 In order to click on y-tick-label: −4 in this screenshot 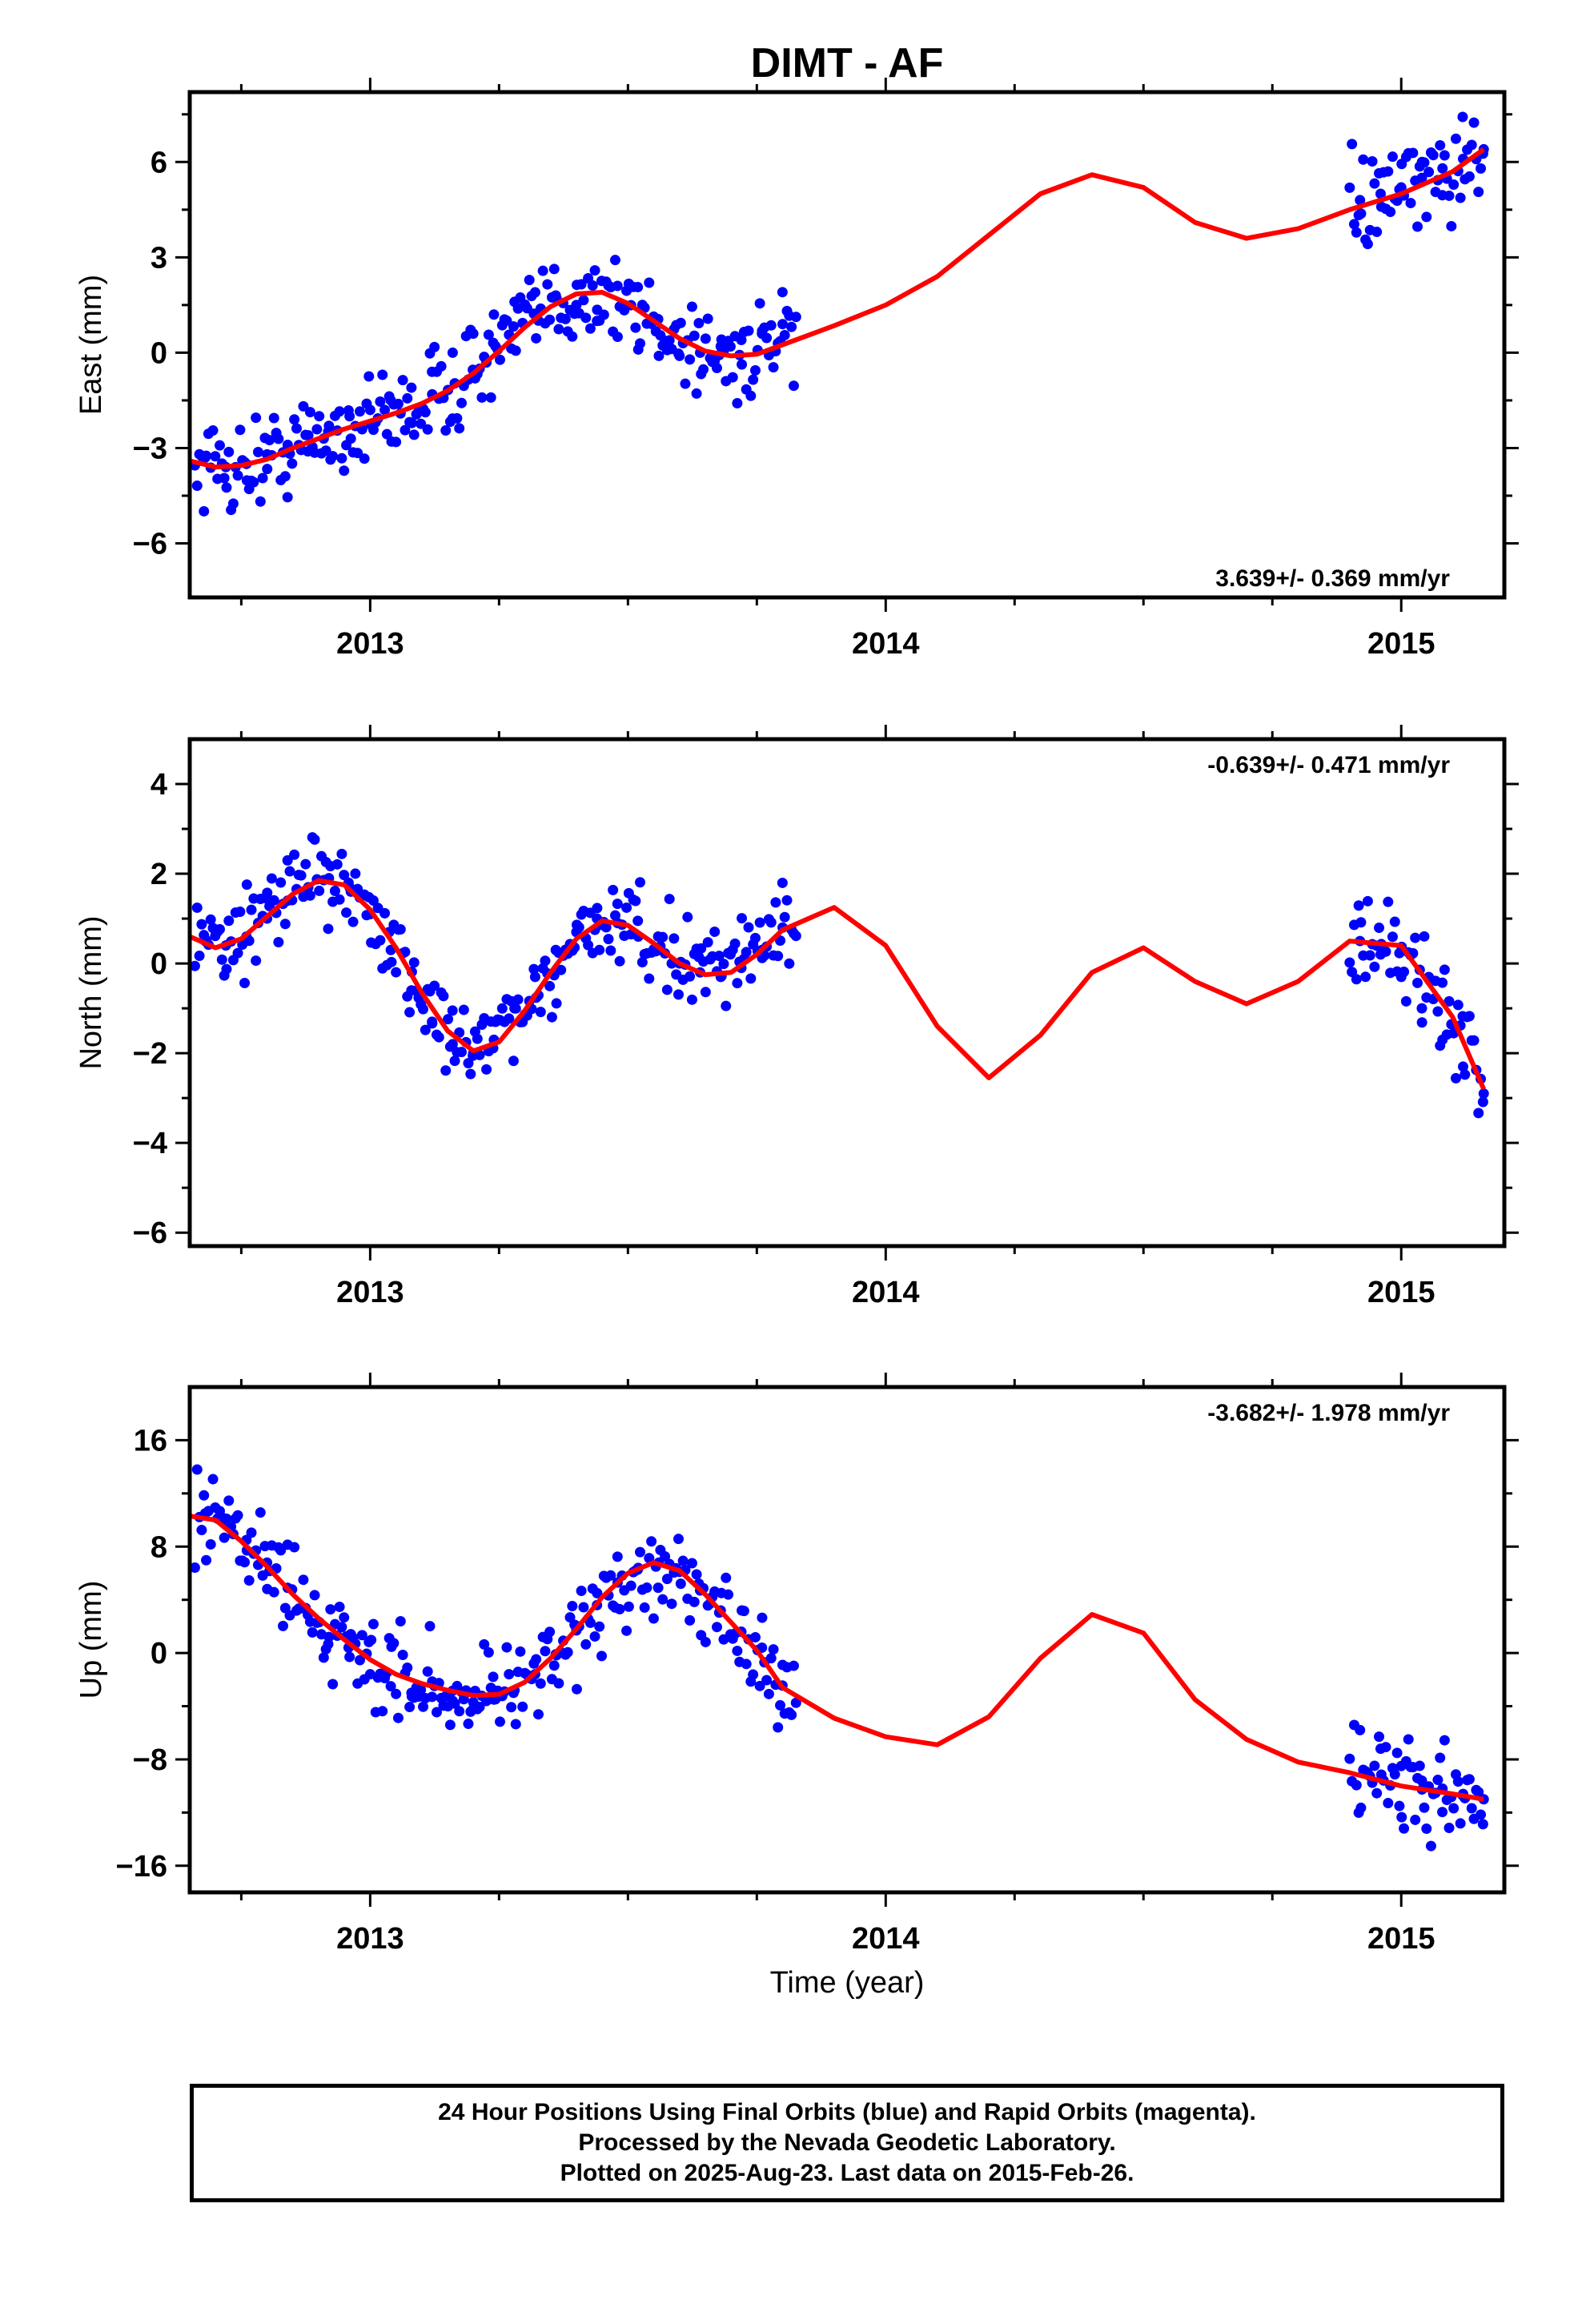, I will do `click(150, 1143)`.